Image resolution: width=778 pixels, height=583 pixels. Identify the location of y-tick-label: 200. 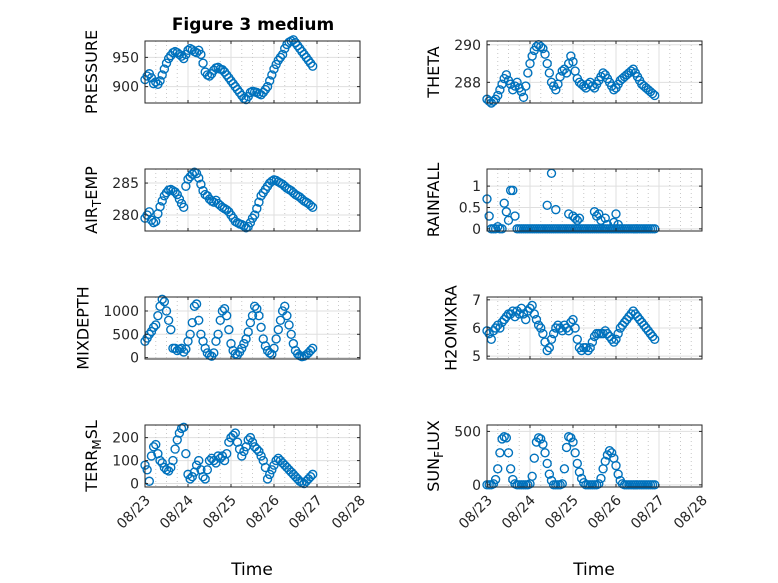
(125, 439).